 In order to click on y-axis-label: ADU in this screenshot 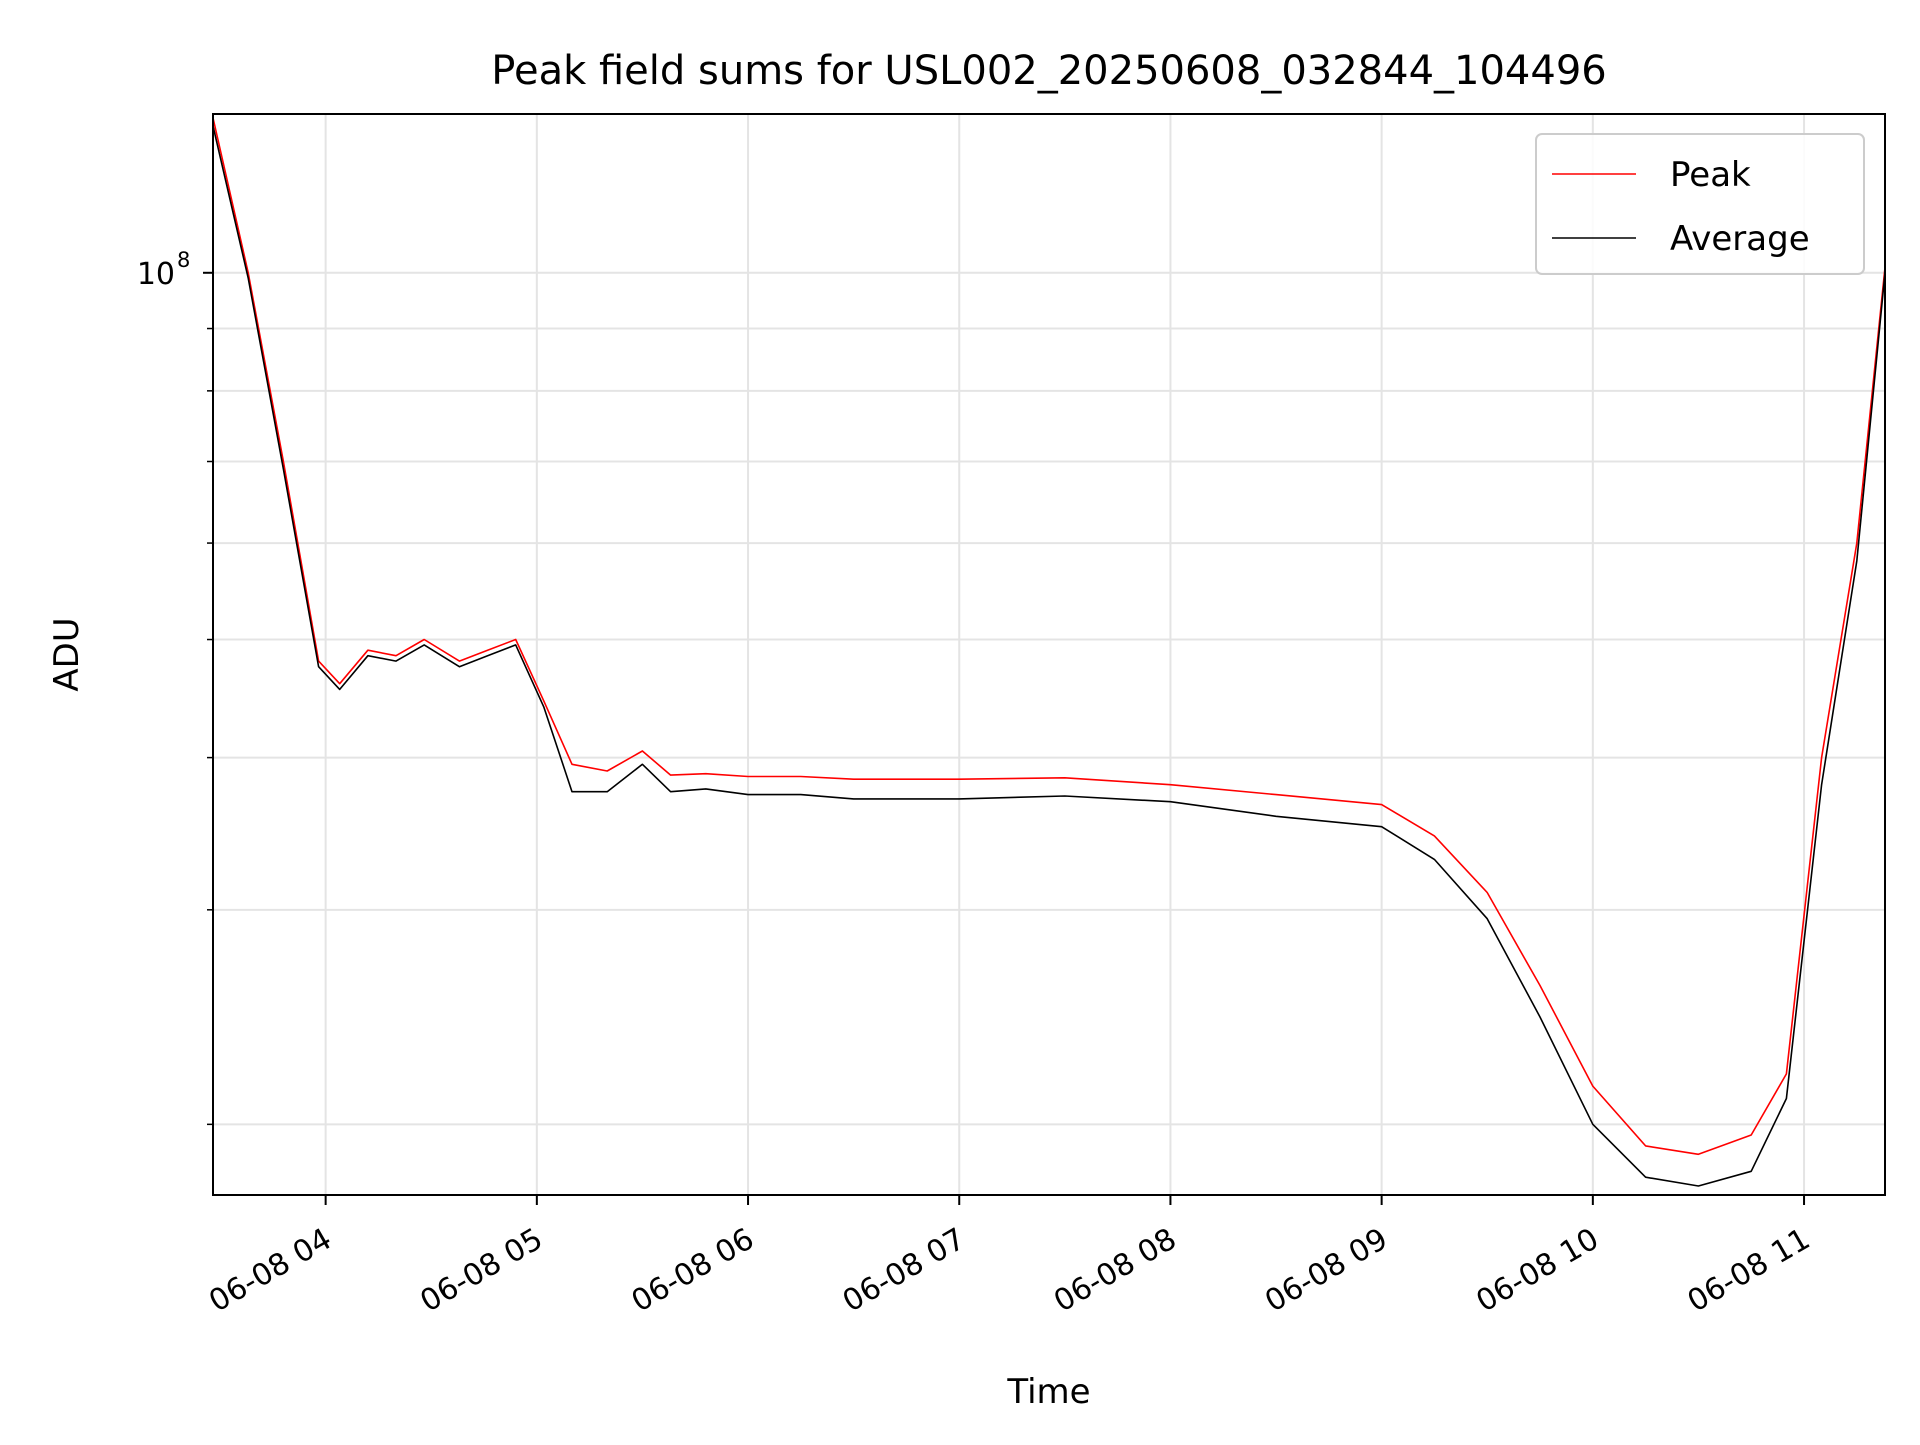, I will do `click(67, 654)`.